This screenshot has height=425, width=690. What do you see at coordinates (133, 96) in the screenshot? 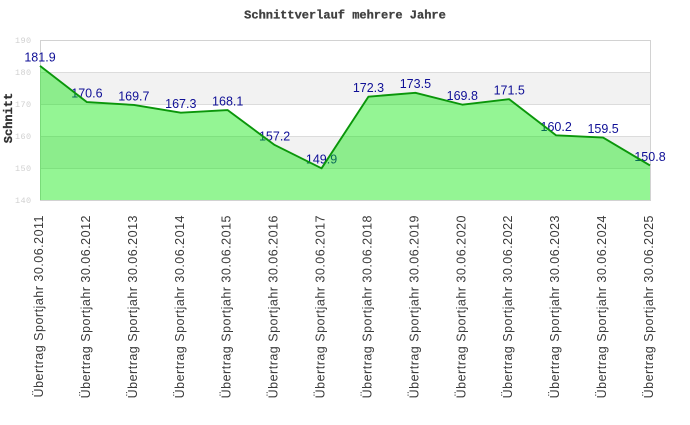
I see `svg-text: 169.7` at bounding box center [133, 96].